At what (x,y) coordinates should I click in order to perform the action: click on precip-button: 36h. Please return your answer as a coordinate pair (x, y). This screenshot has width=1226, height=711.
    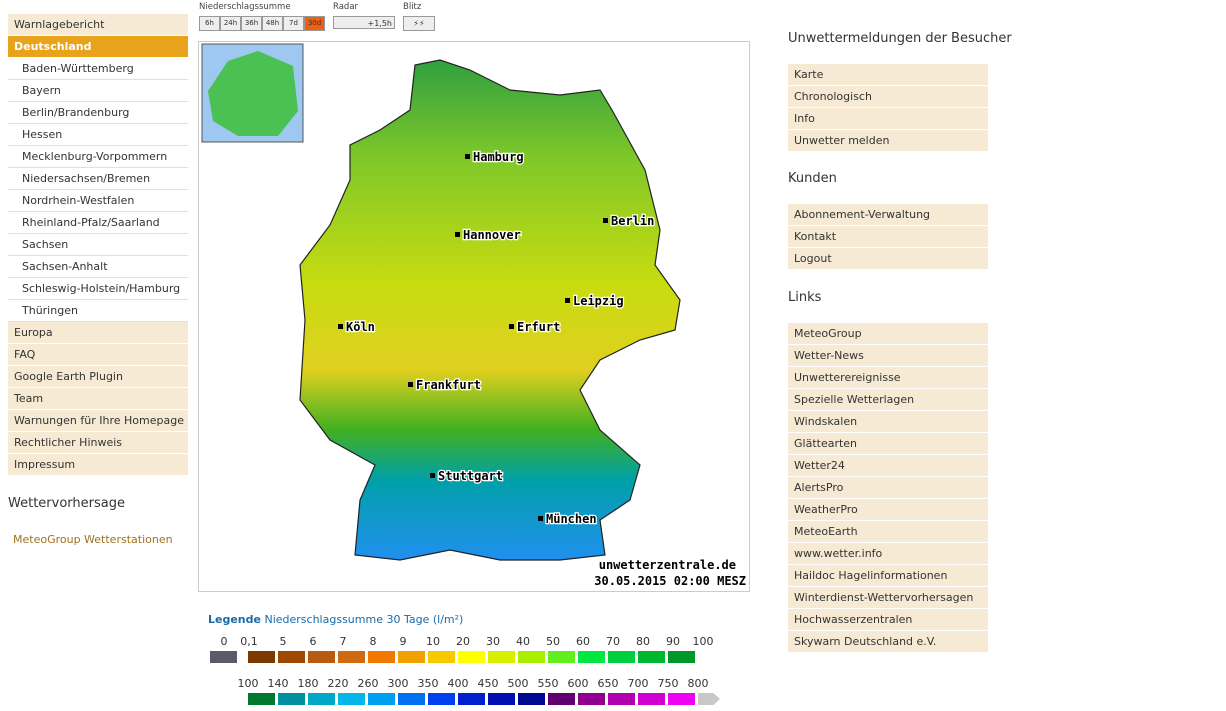
    Looking at the image, I should click on (251, 23).